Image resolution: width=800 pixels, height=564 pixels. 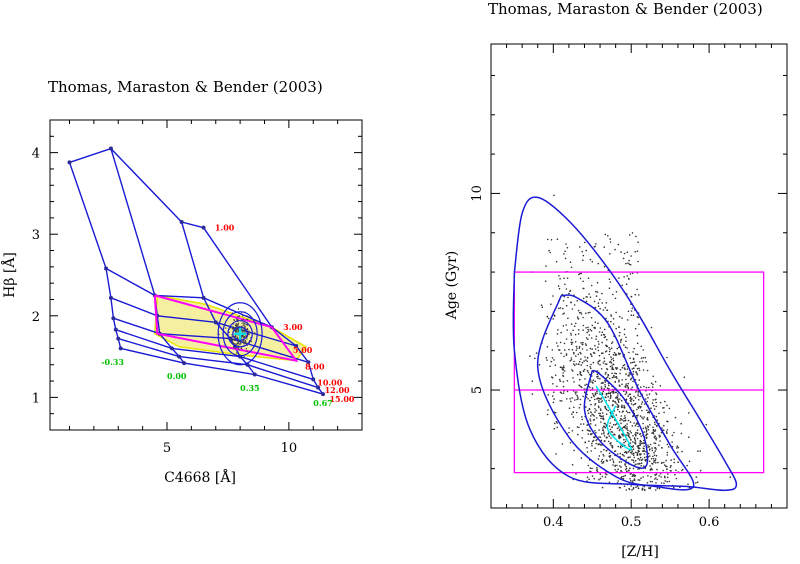 What do you see at coordinates (452, 286) in the screenshot?
I see `right-y-axis-label: Age (Gyr)` at bounding box center [452, 286].